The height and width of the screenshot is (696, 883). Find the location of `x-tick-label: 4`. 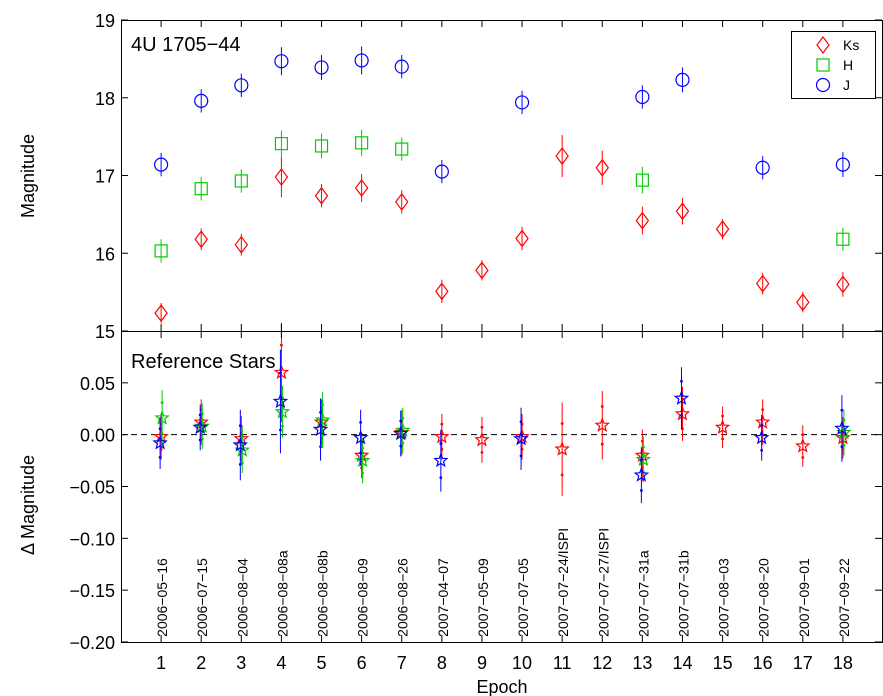

x-tick-label: 4 is located at coordinates (281, 663).